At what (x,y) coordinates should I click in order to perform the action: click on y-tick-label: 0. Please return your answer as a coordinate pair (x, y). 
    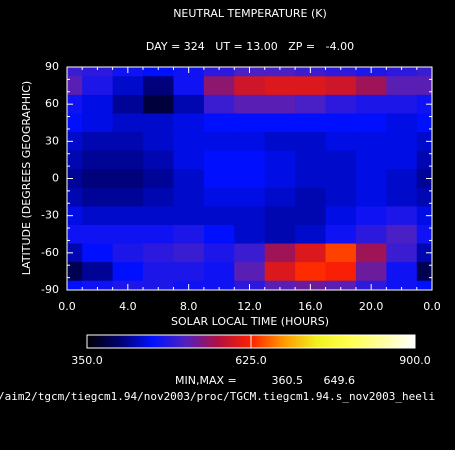
    Looking at the image, I should click on (55, 178).